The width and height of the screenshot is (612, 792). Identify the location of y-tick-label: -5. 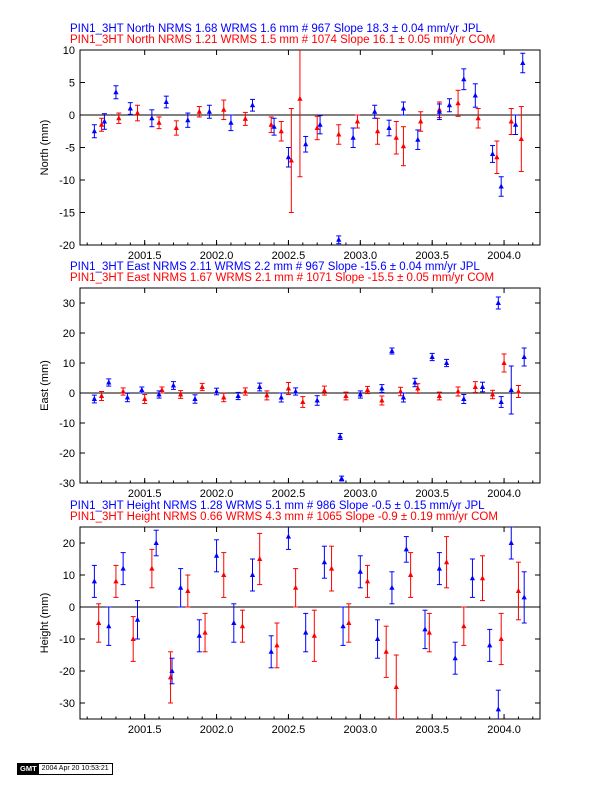
(70, 149).